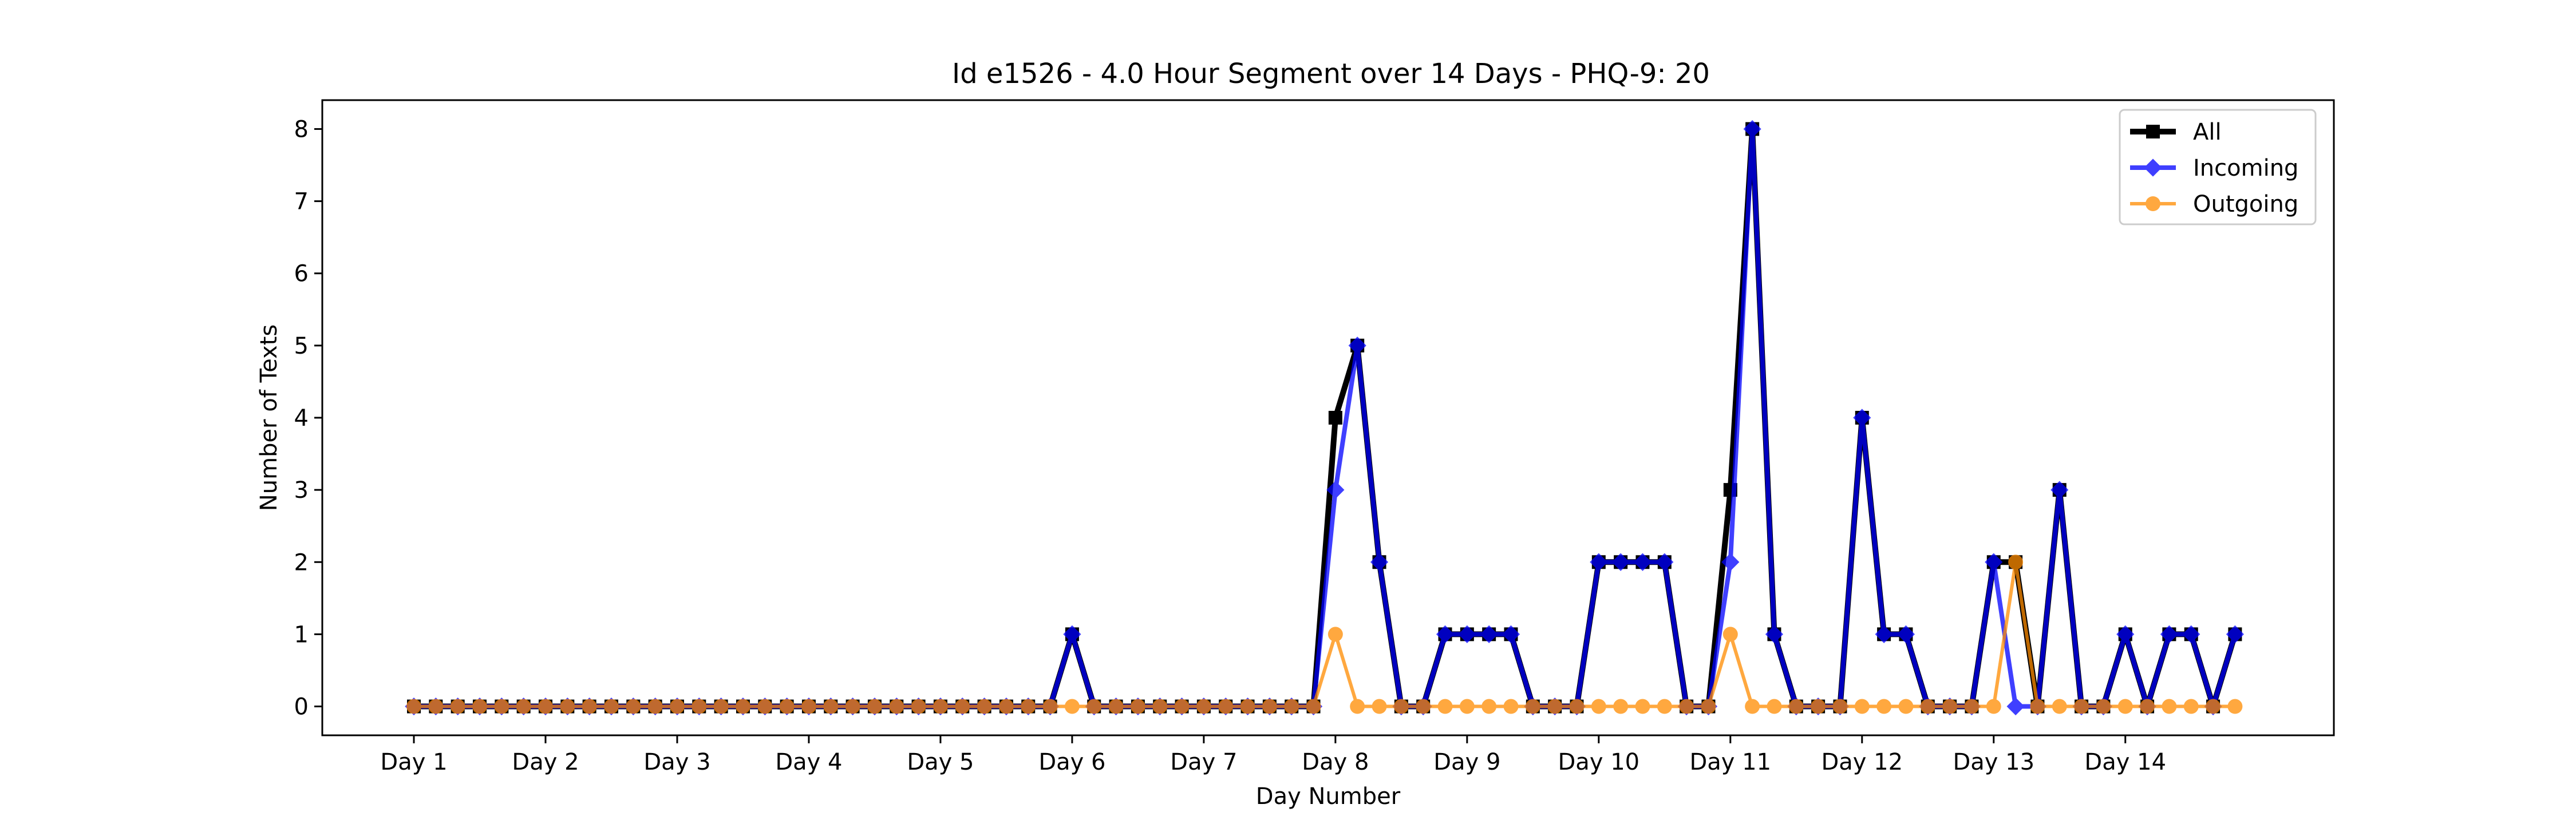 Image resolution: width=2576 pixels, height=824 pixels. I want to click on y-tick-label: 8, so click(301, 129).